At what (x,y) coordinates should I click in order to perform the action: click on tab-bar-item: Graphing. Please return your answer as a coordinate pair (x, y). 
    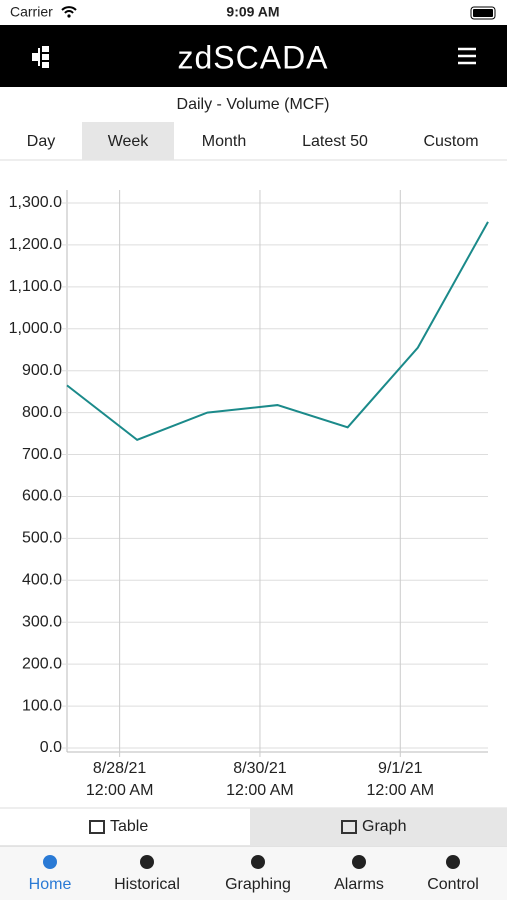
    Looking at the image, I should click on (258, 884).